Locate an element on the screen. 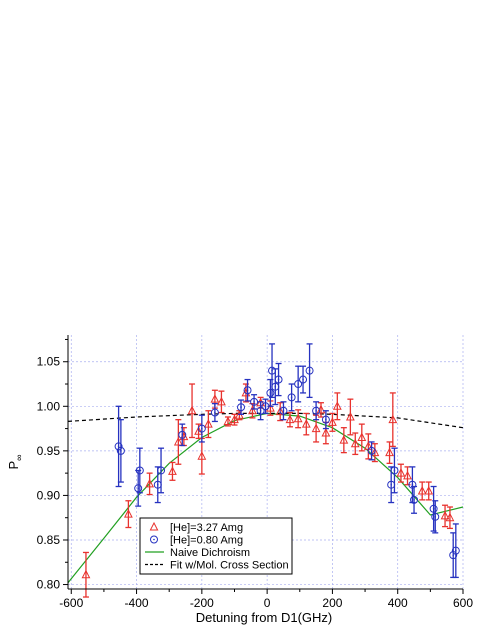  legend-label: Fit w/Mol. Cross Section is located at coordinates (229, 566).